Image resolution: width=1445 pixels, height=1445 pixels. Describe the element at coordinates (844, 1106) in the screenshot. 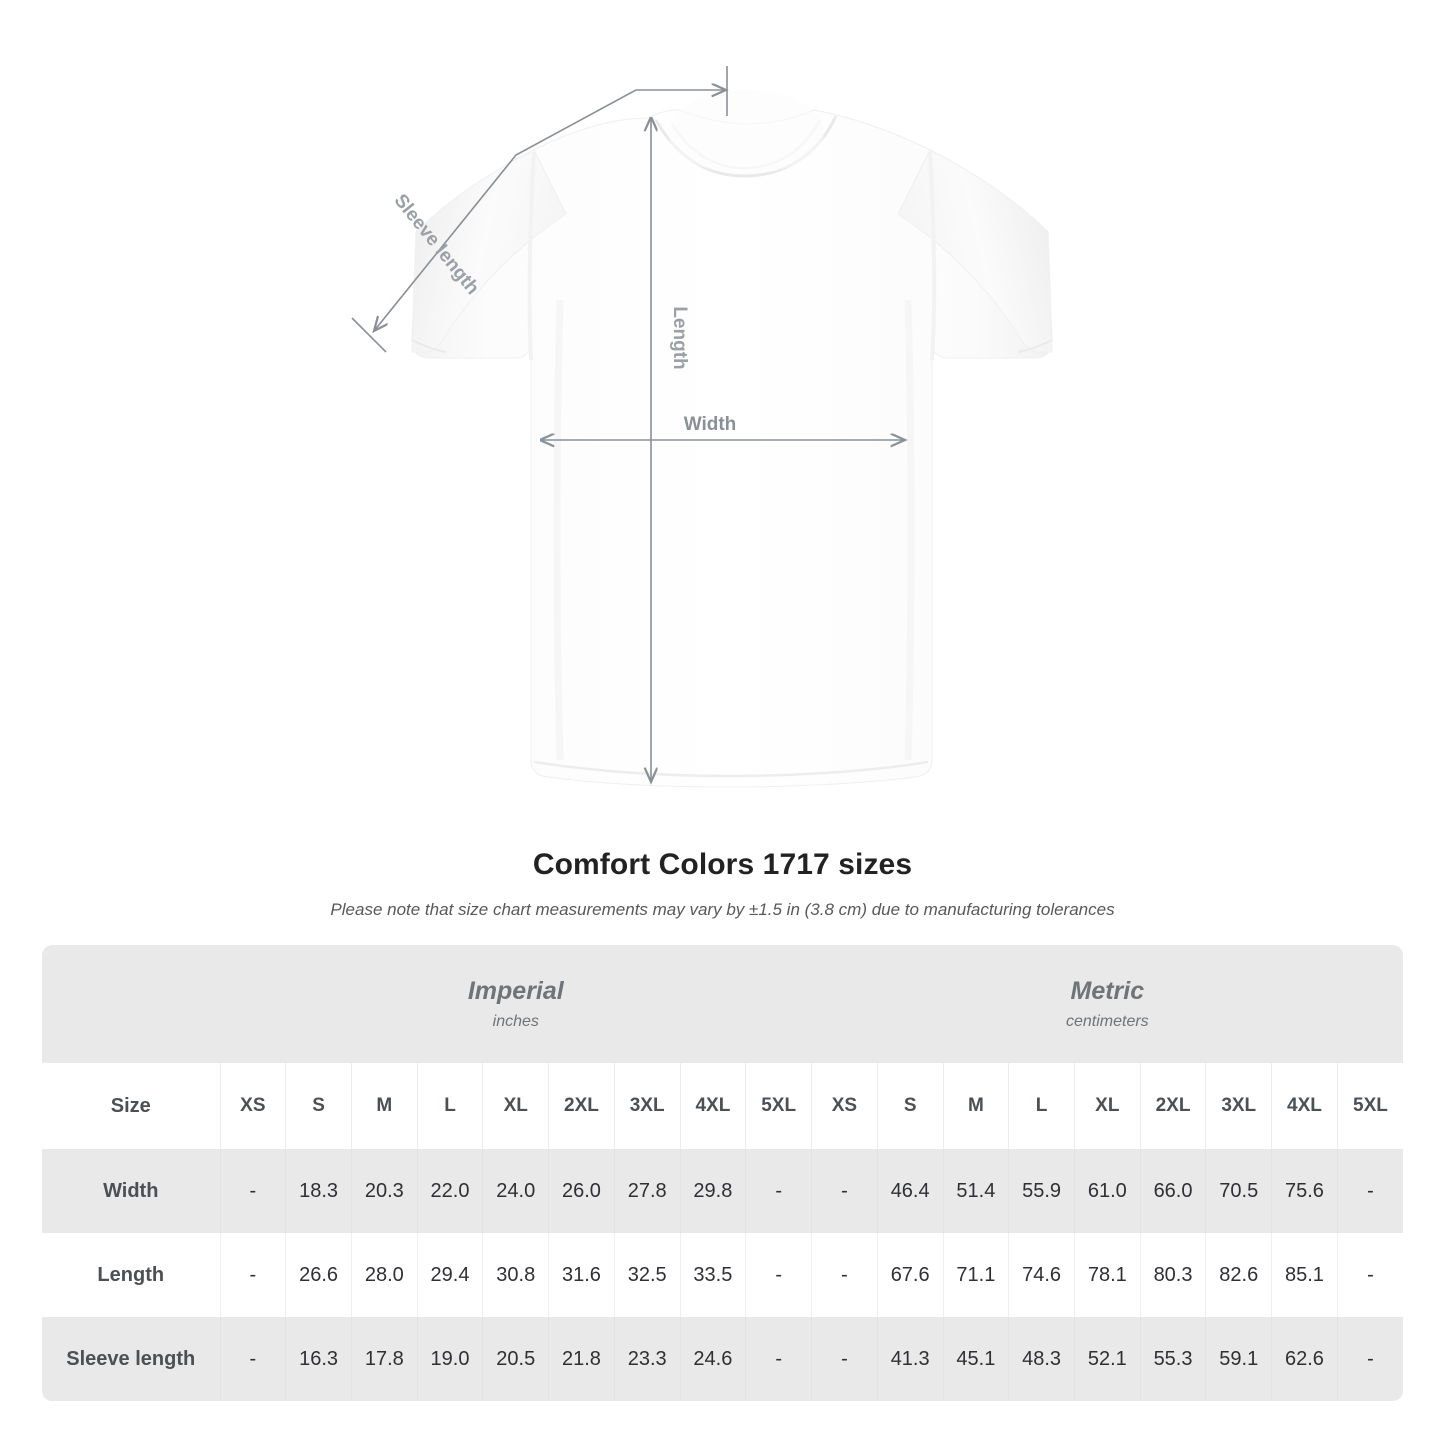

I see `size-header-metric-xs: XS` at that location.